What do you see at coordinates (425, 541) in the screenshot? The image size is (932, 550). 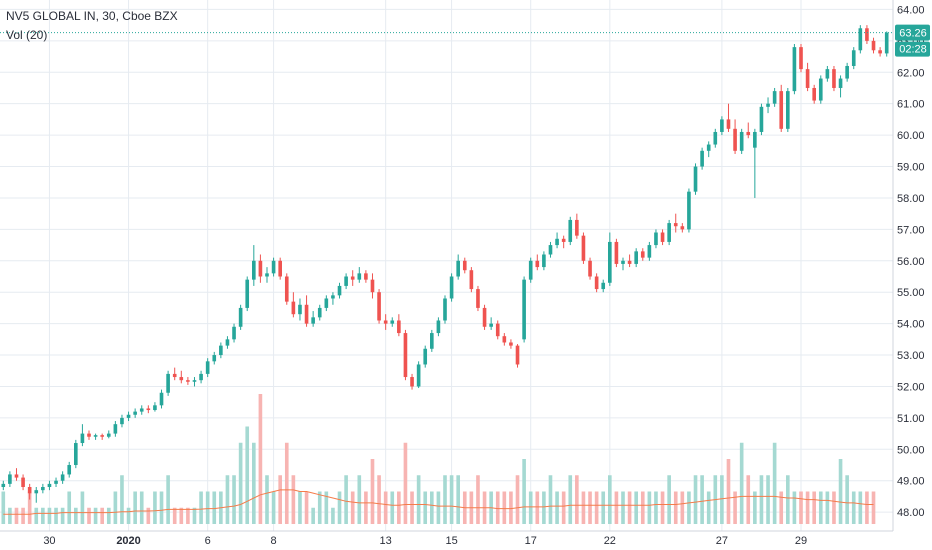 I see `time-axis: 30 2020 6 8 13 15 17 22 27 29` at bounding box center [425, 541].